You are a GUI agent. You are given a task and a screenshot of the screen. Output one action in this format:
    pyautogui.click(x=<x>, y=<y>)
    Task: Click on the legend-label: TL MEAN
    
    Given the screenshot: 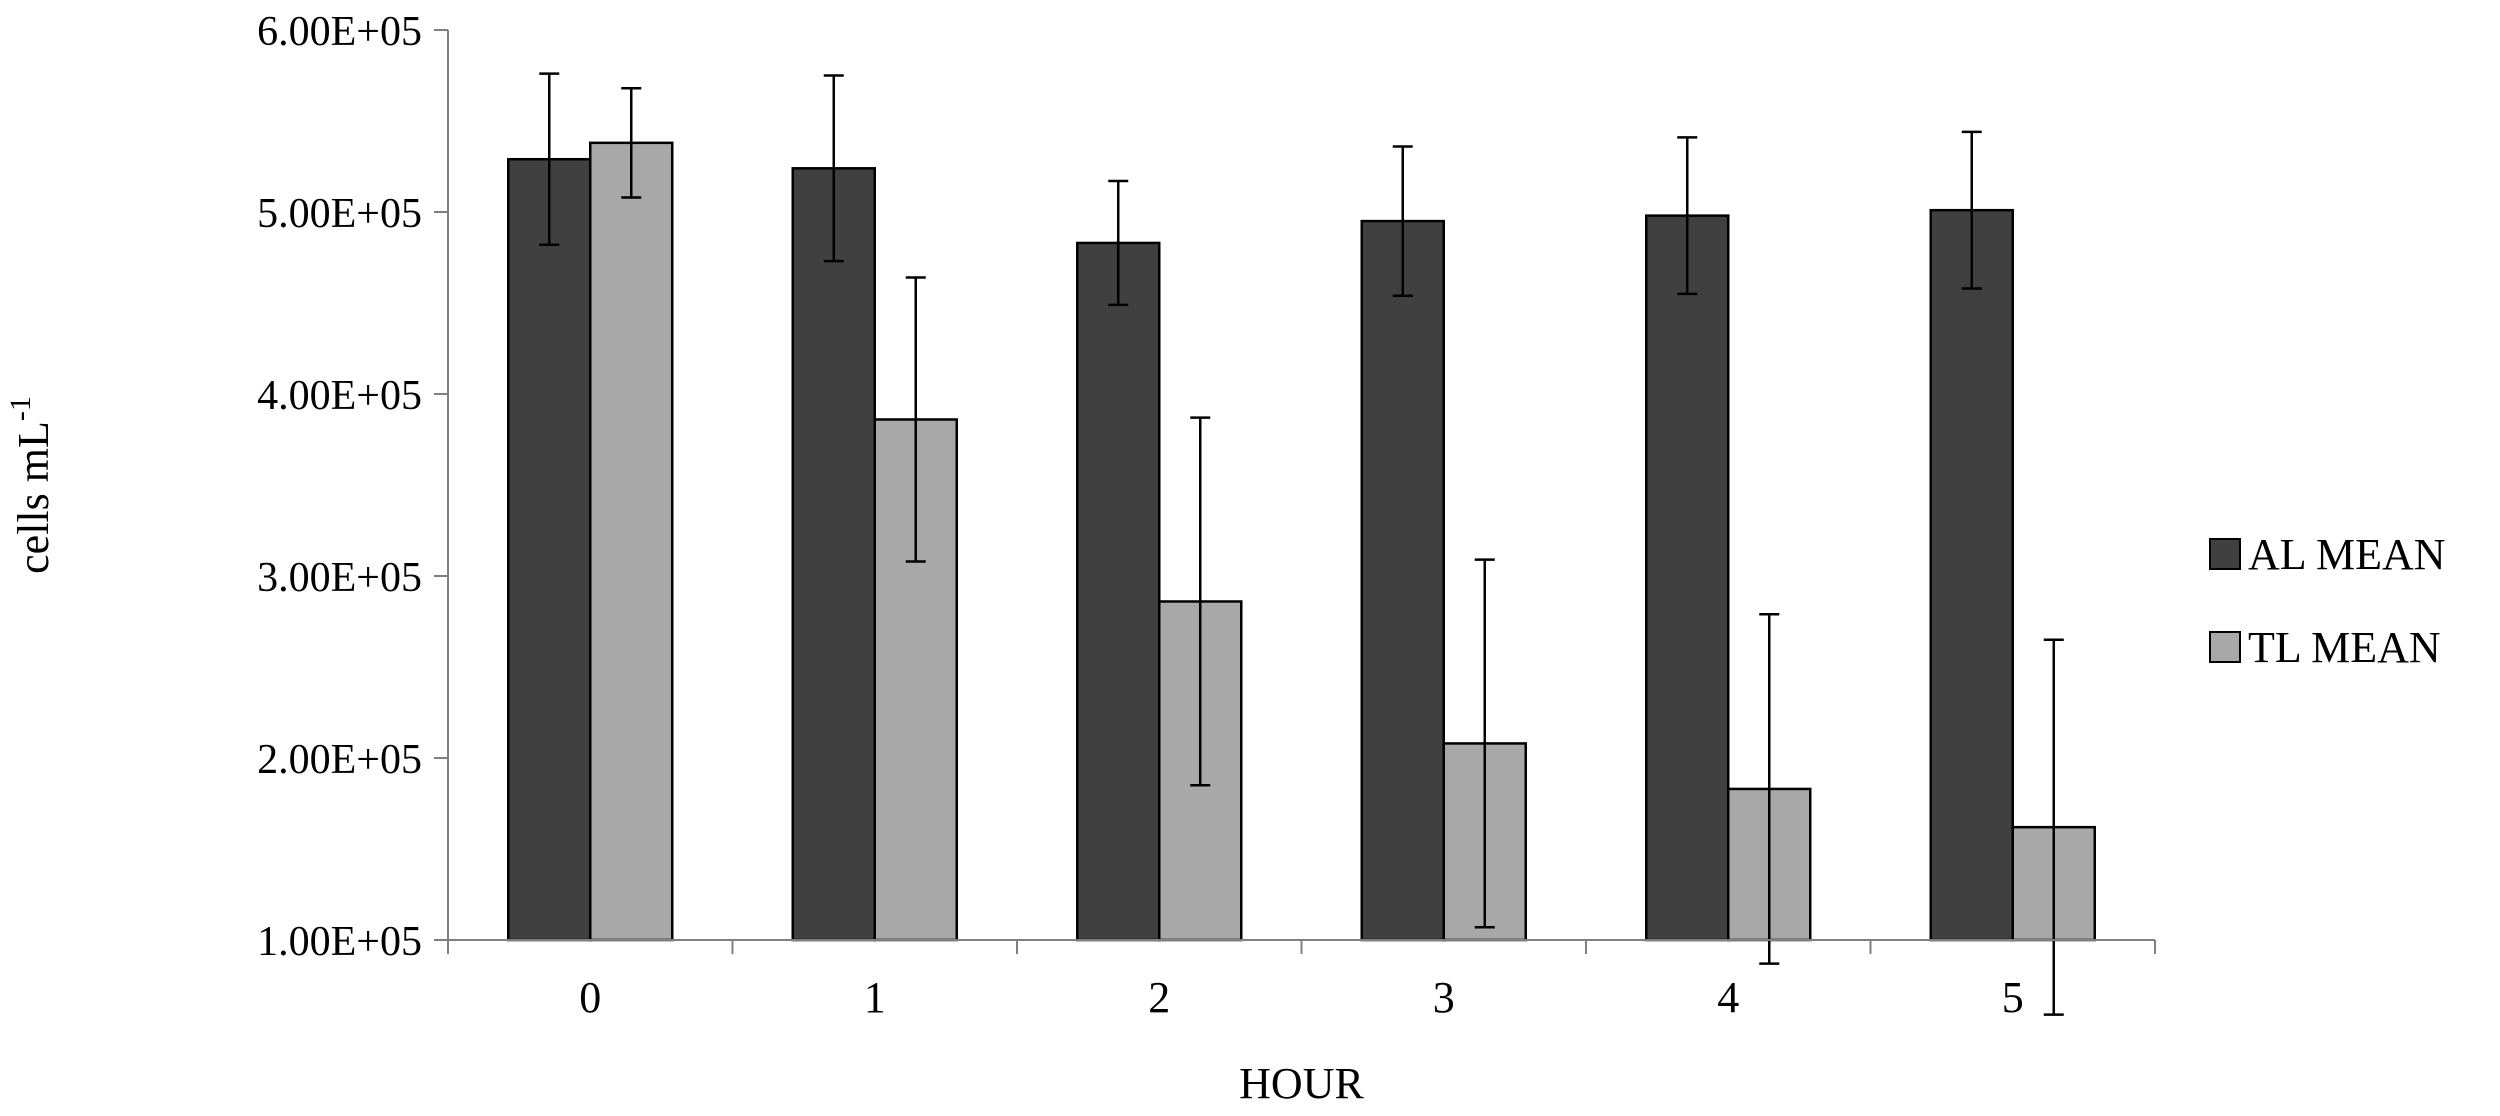 What is the action you would take?
    pyautogui.click(x=2344, y=647)
    